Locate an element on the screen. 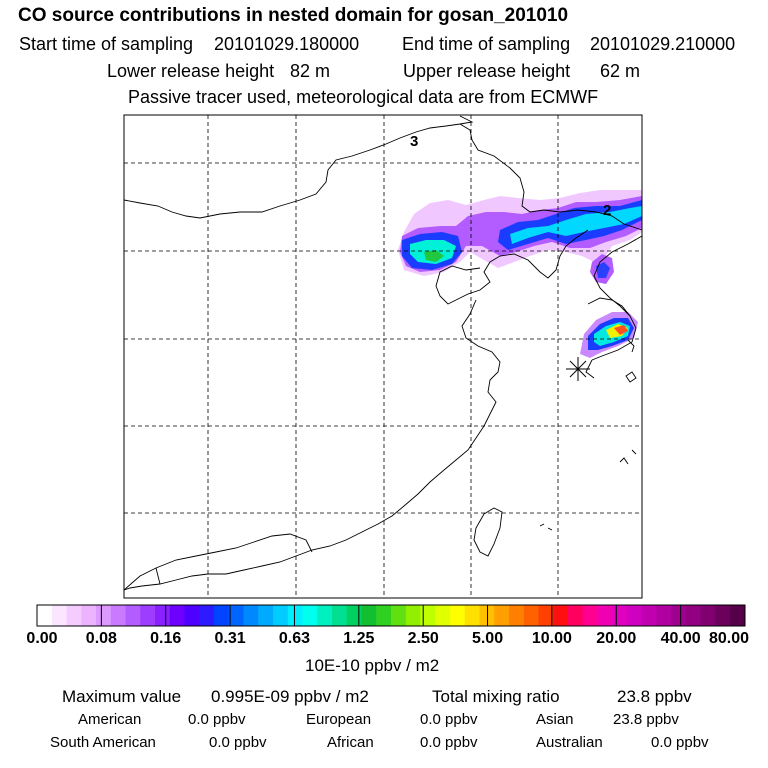 The image size is (768, 768). lower-height-value: 82 m is located at coordinates (310, 71).